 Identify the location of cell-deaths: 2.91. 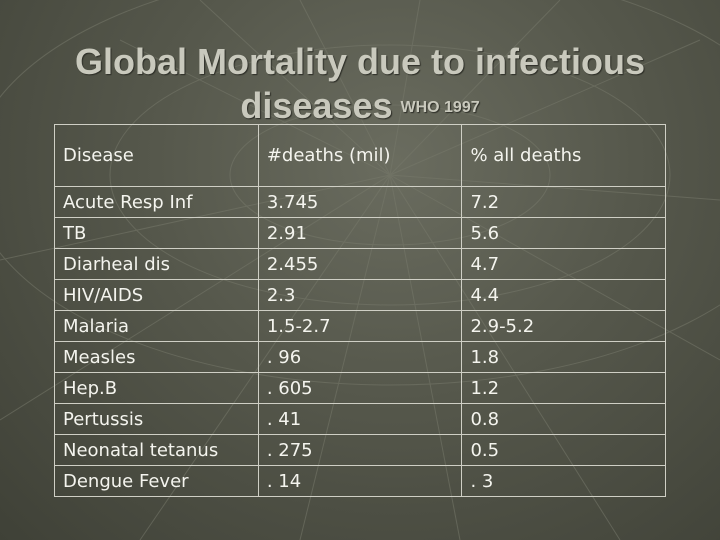
(360, 233).